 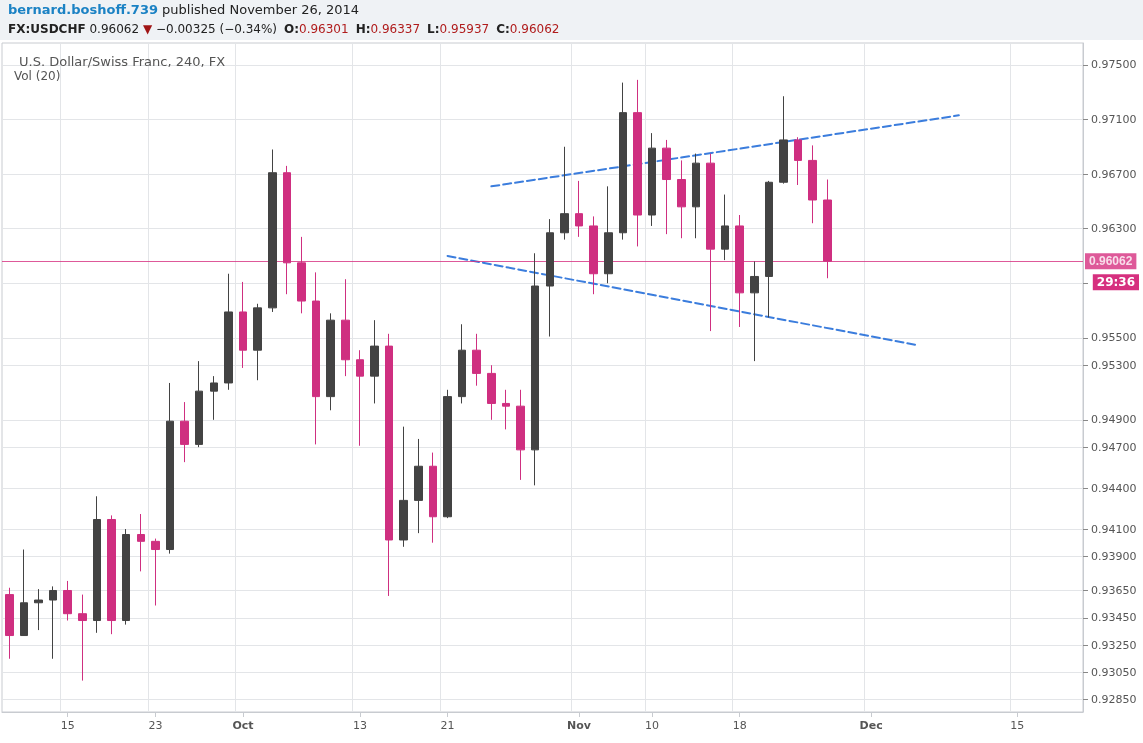 I want to click on text: U.S. Dollar/Swiss Franc, 240, FX, so click(x=122, y=61).